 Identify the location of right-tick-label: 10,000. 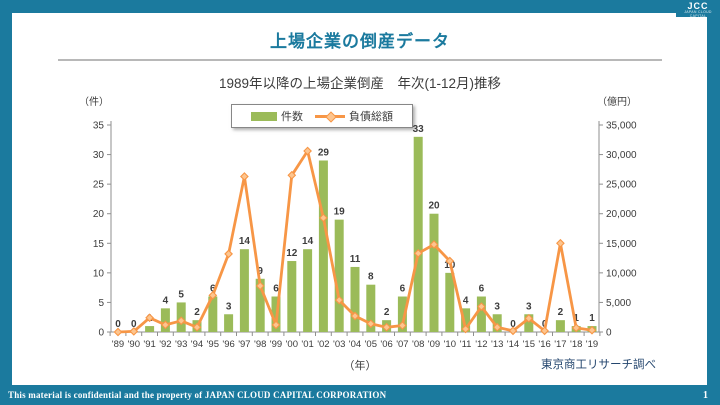
(621, 273).